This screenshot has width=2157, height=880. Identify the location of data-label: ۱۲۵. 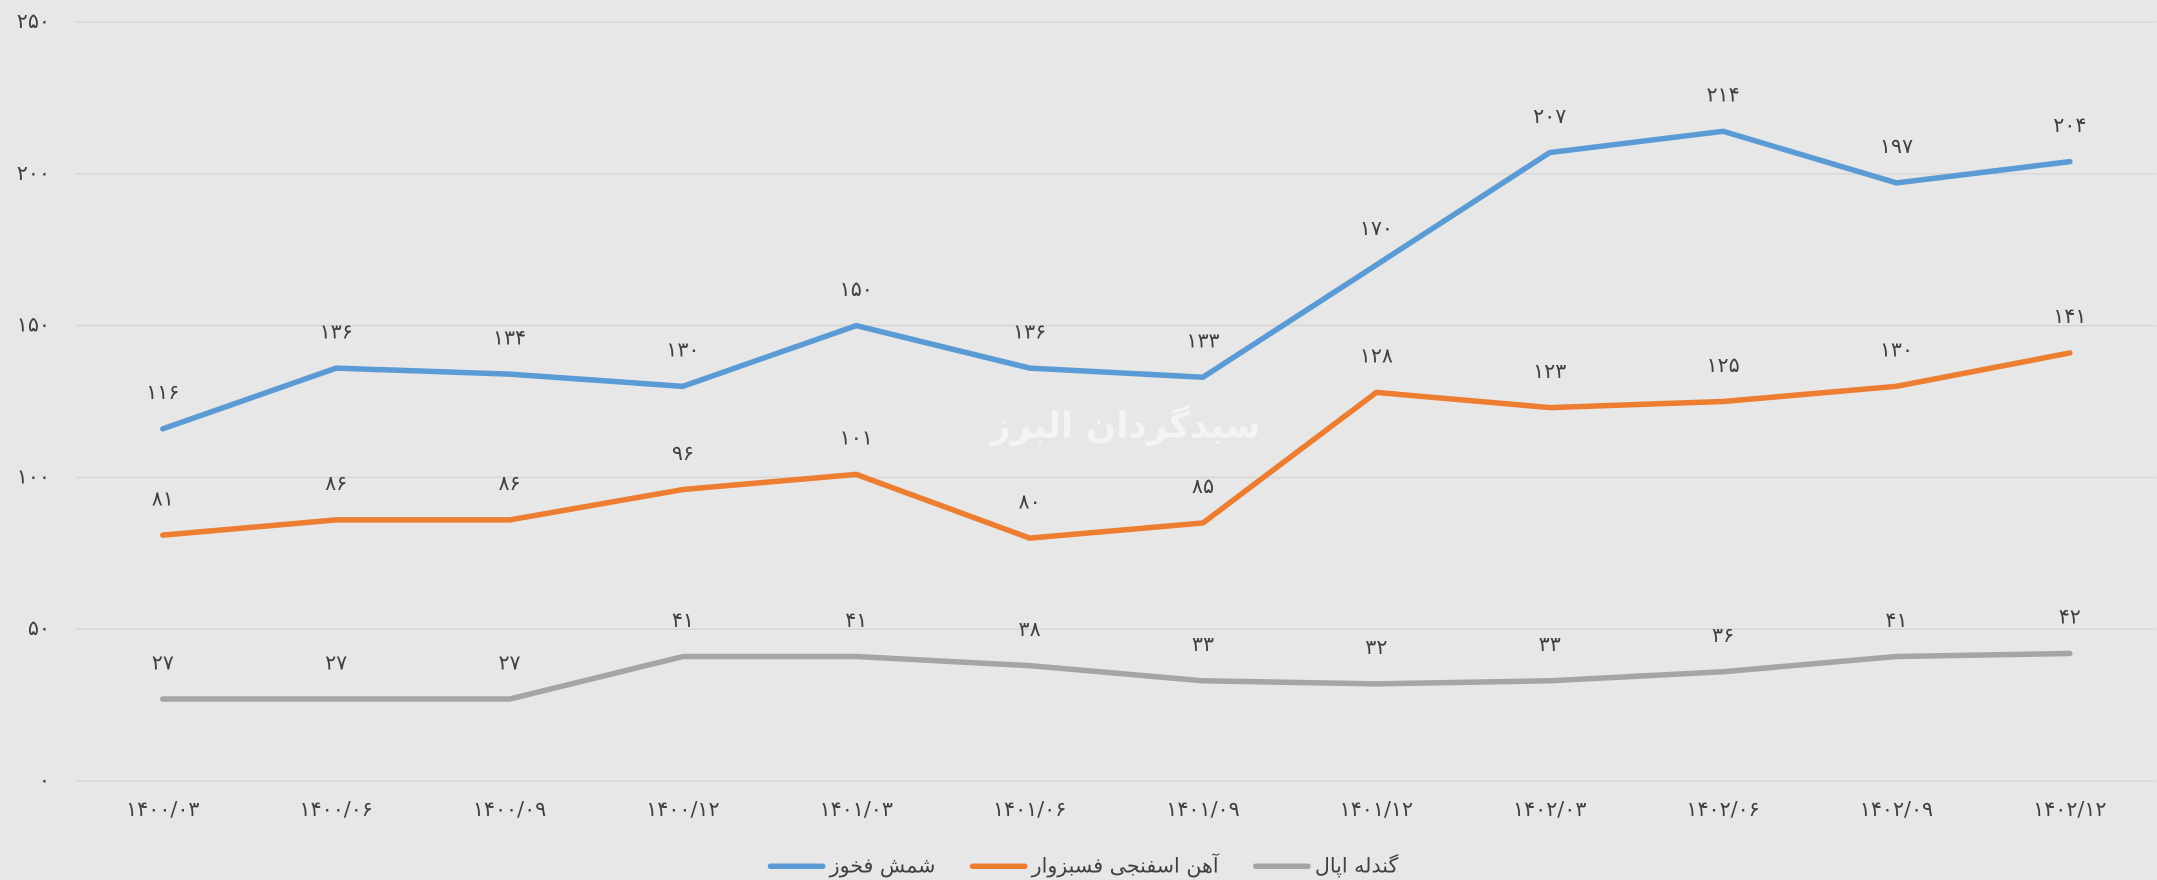
(1722, 365).